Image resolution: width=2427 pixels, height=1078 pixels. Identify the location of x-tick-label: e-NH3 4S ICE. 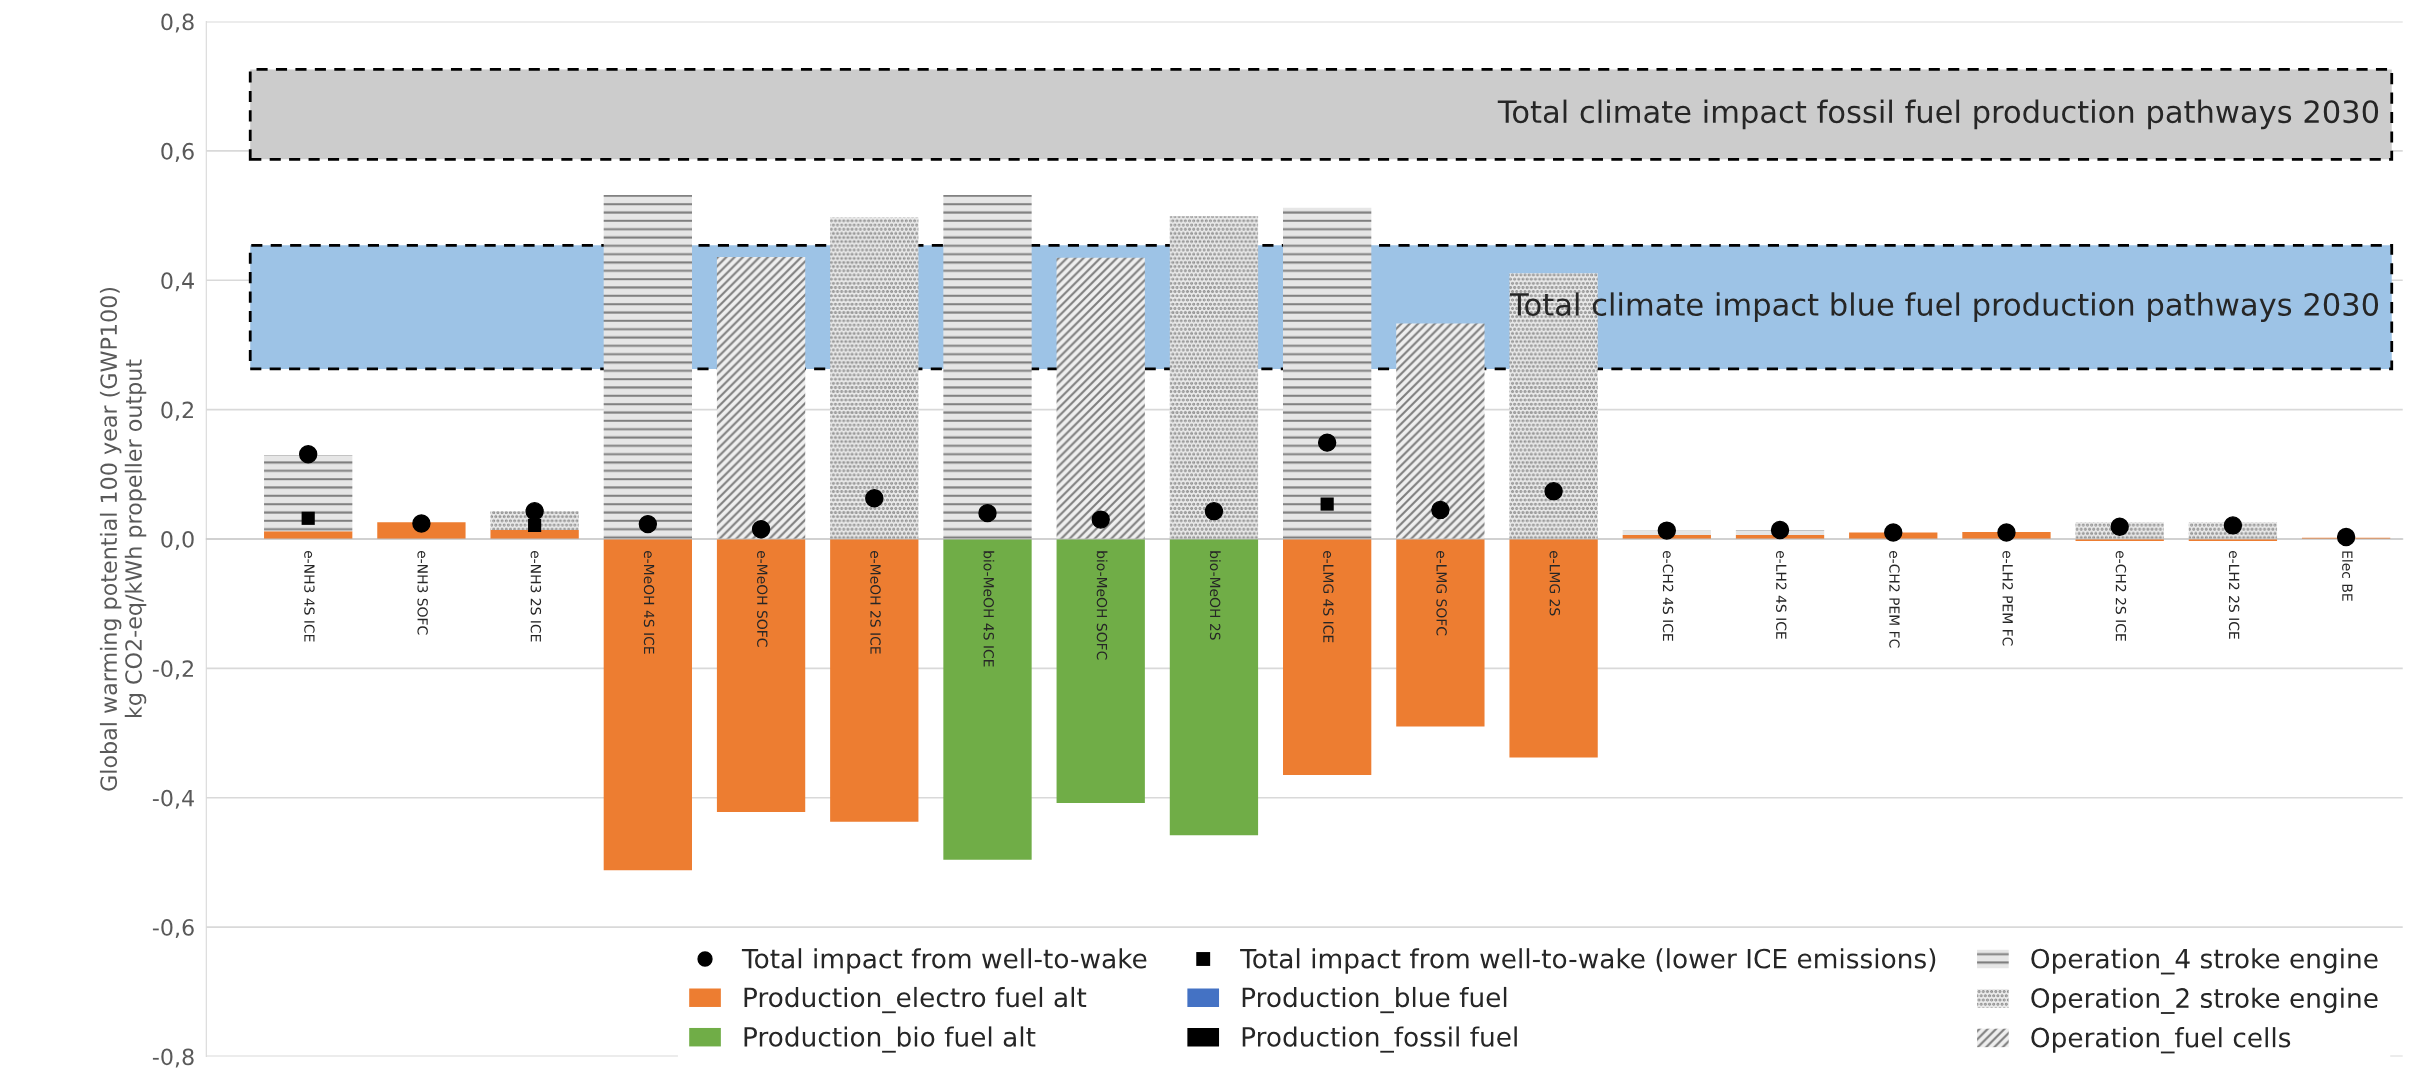
(309, 596).